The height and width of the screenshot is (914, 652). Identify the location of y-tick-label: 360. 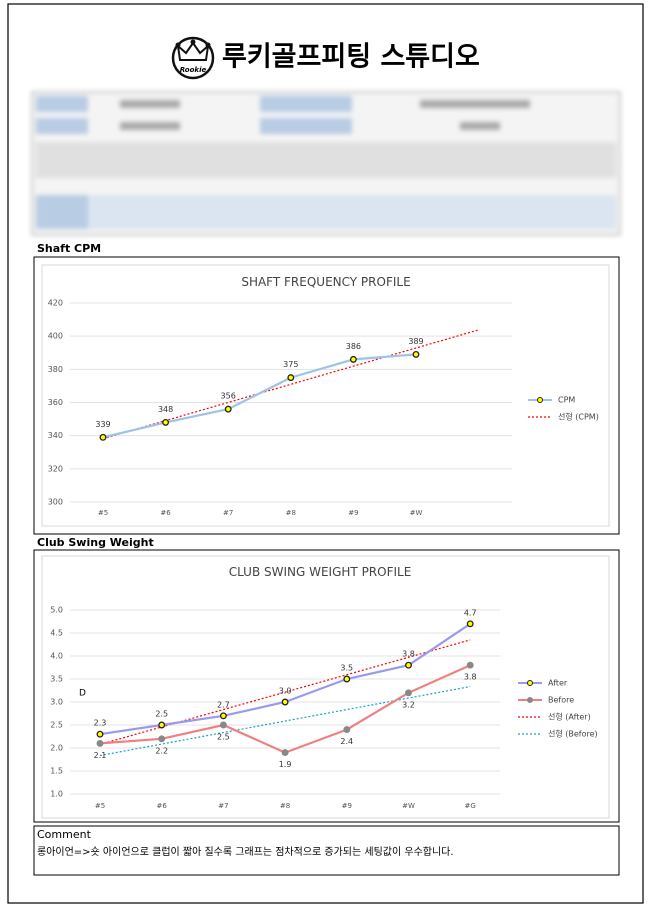
(55, 402).